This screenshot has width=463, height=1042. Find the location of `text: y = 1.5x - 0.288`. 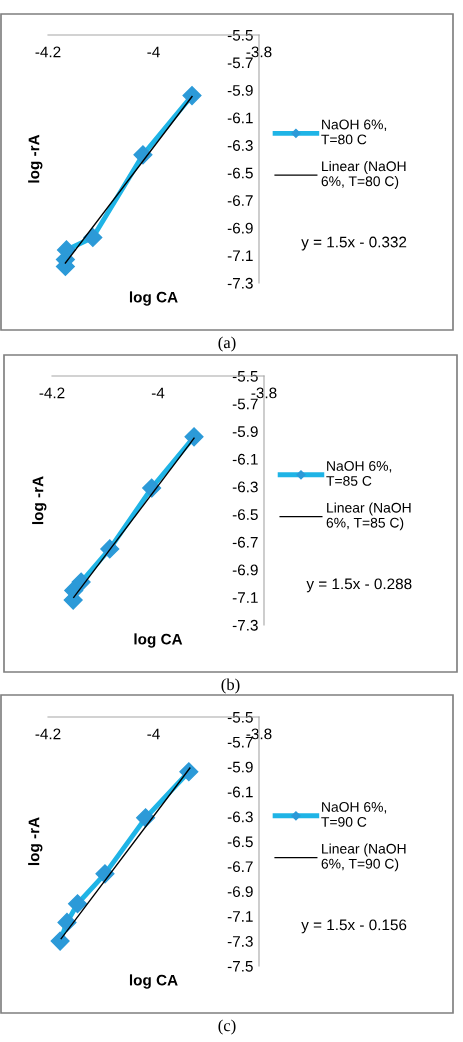

text: y = 1.5x - 0.288 is located at coordinates (359, 585).